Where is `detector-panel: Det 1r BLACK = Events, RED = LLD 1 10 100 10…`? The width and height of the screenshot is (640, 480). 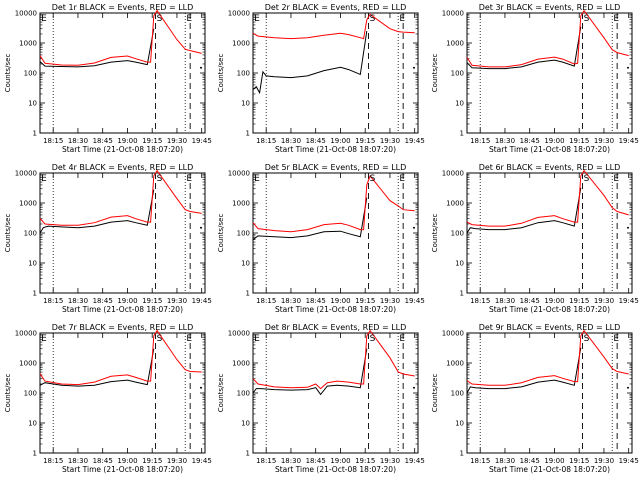 detector-panel: Det 1r BLACK = Events, RED = LLD 1 10 100 10… is located at coordinates (106, 80).